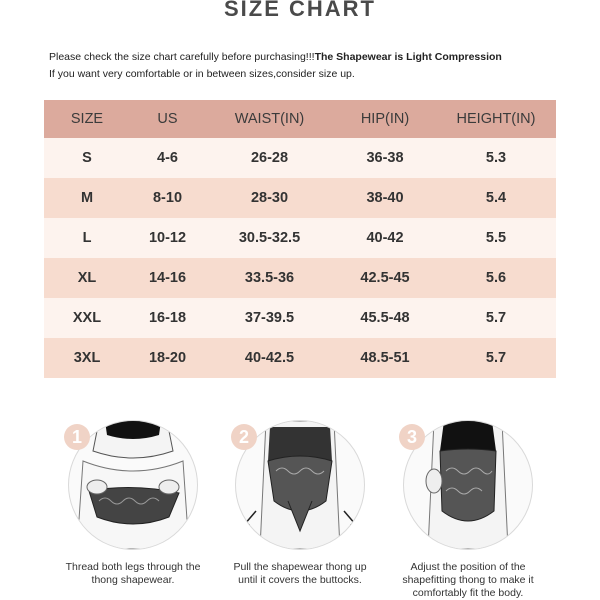 The image size is (600, 600). I want to click on cell-hip: 48.5-51, so click(385, 358).